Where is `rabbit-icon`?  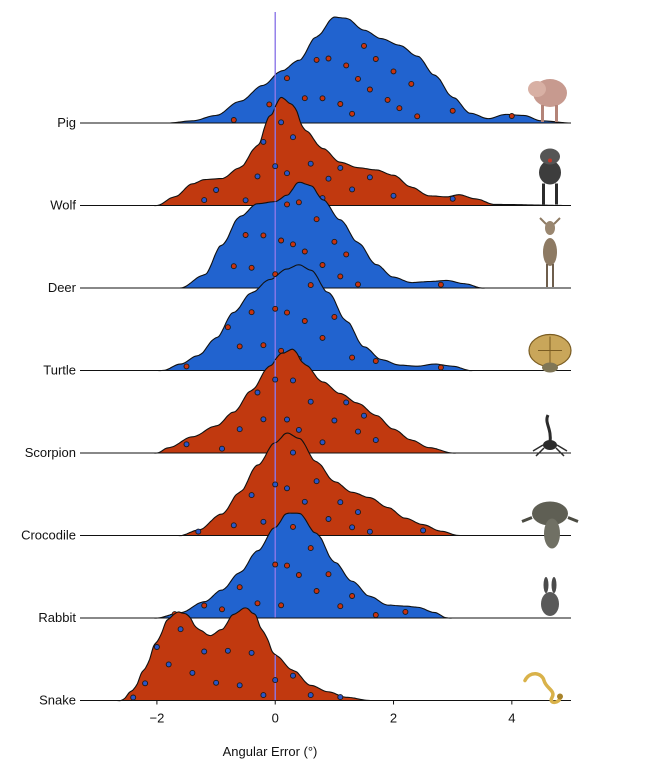 rabbit-icon is located at coordinates (550, 596).